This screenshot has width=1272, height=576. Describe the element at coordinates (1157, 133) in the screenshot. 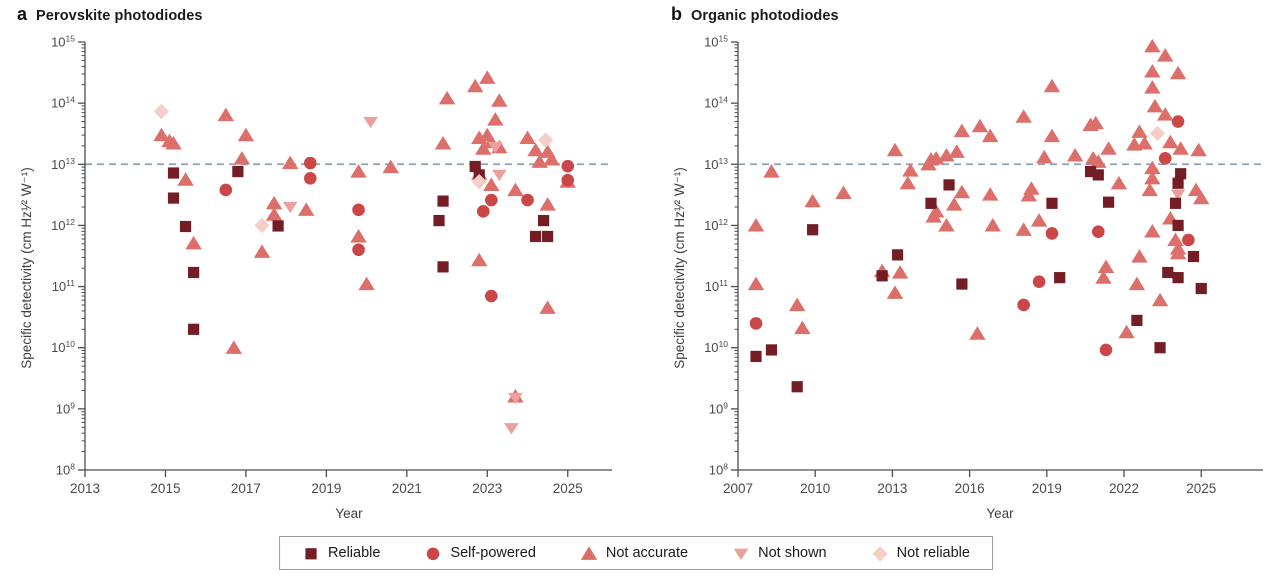

I see `series-not_reliable` at that location.